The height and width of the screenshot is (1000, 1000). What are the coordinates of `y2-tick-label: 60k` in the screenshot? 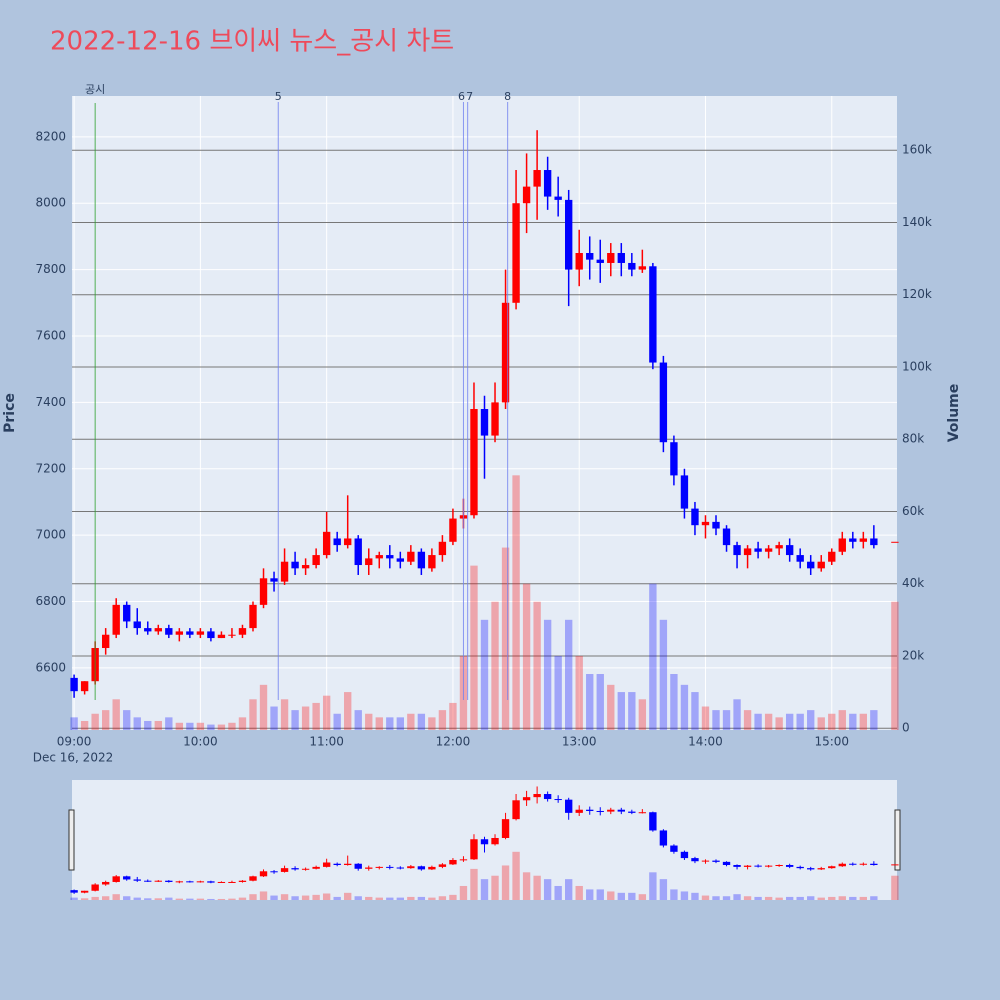 It's located at (913, 511).